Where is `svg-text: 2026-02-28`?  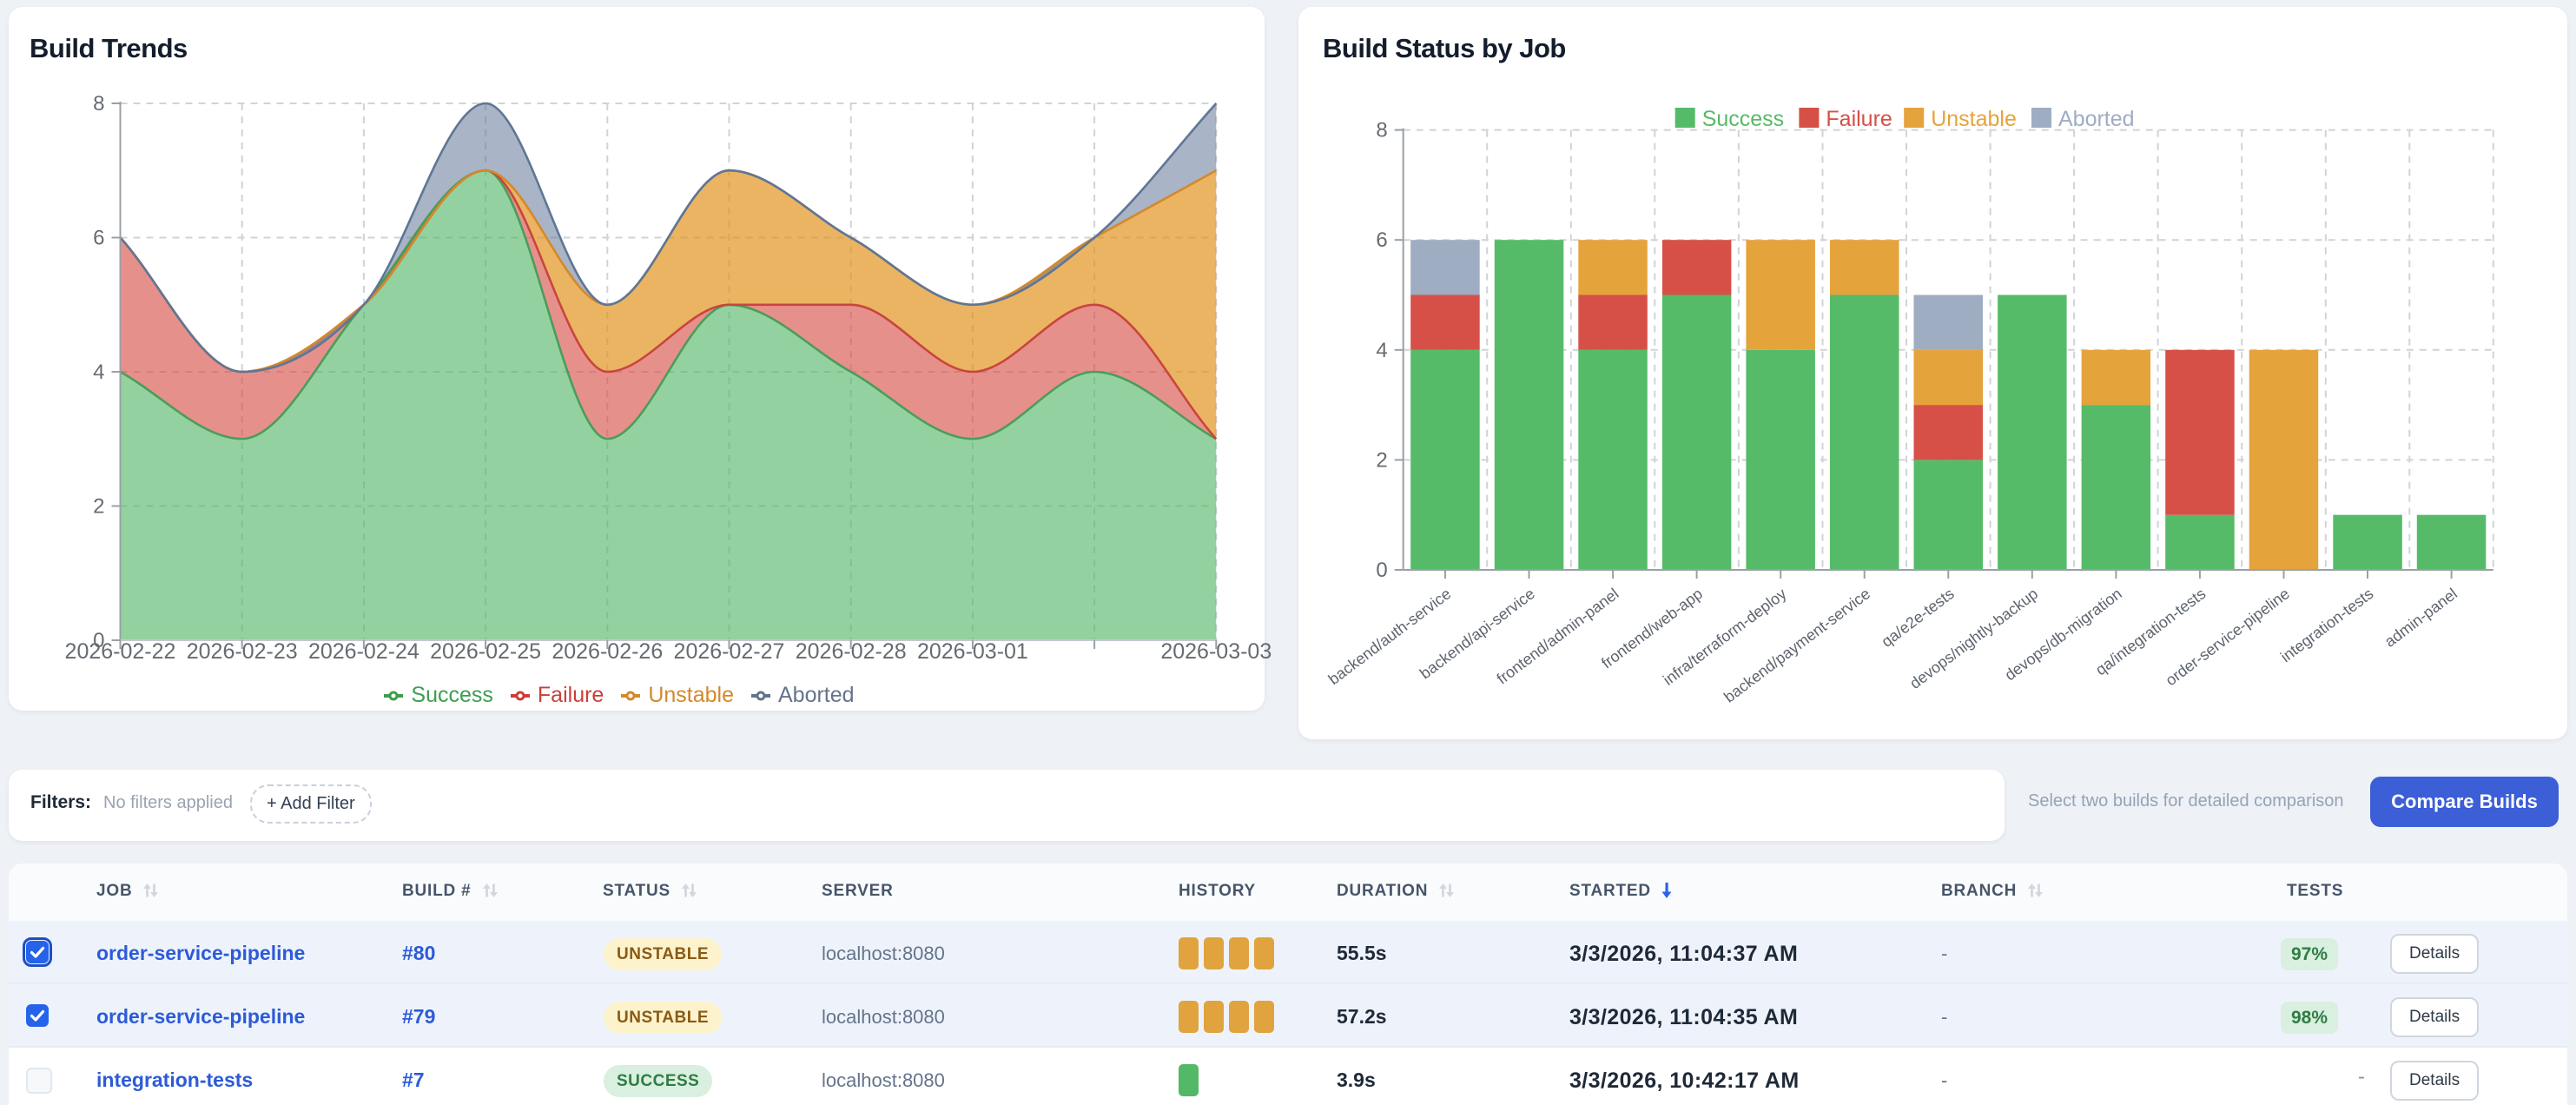
svg-text: 2026-02-28 is located at coordinates (851, 651).